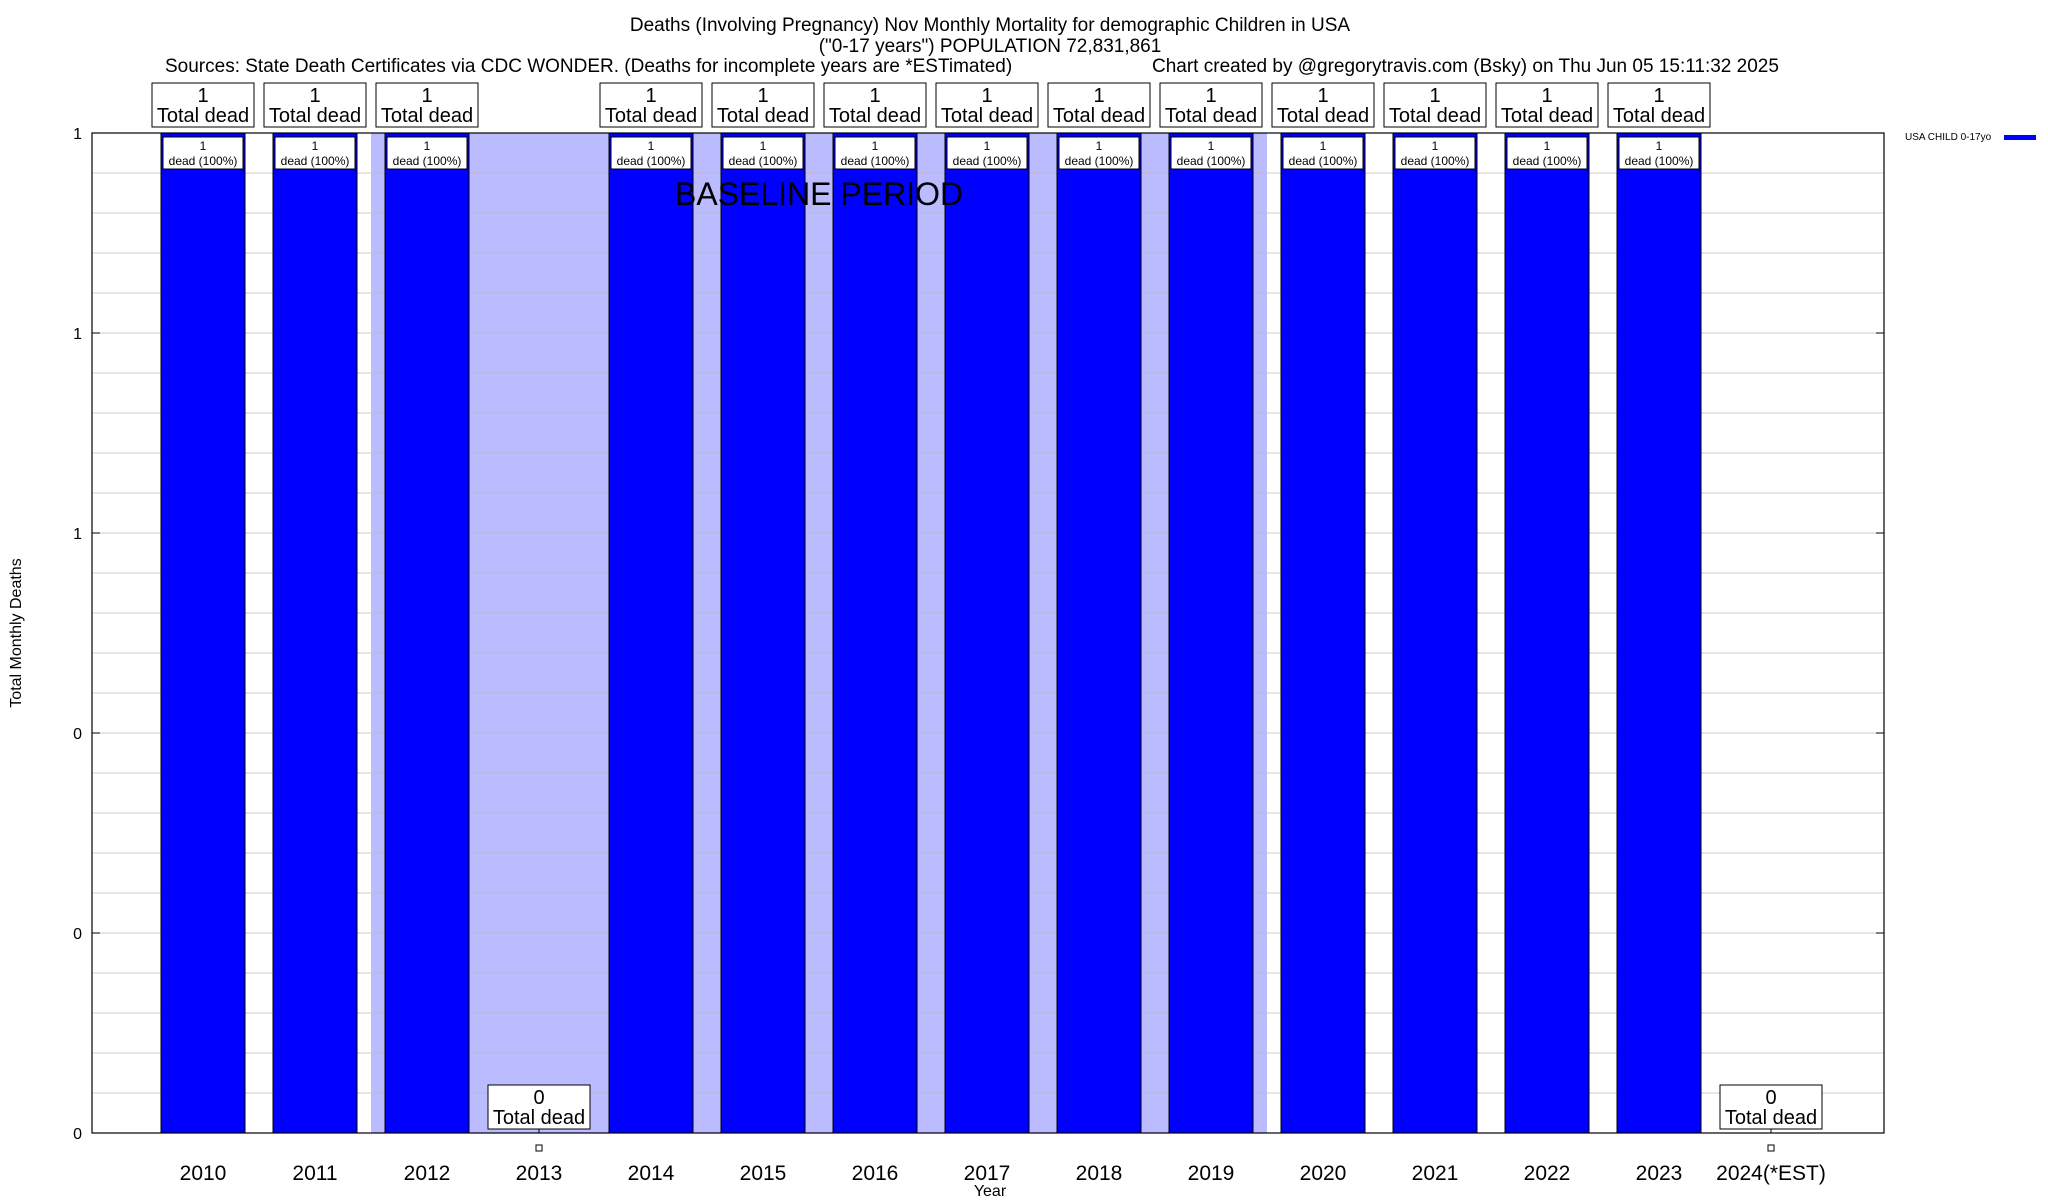 The width and height of the screenshot is (2048, 1200). What do you see at coordinates (875, 1173) in the screenshot?
I see `x-category-label: 2016` at bounding box center [875, 1173].